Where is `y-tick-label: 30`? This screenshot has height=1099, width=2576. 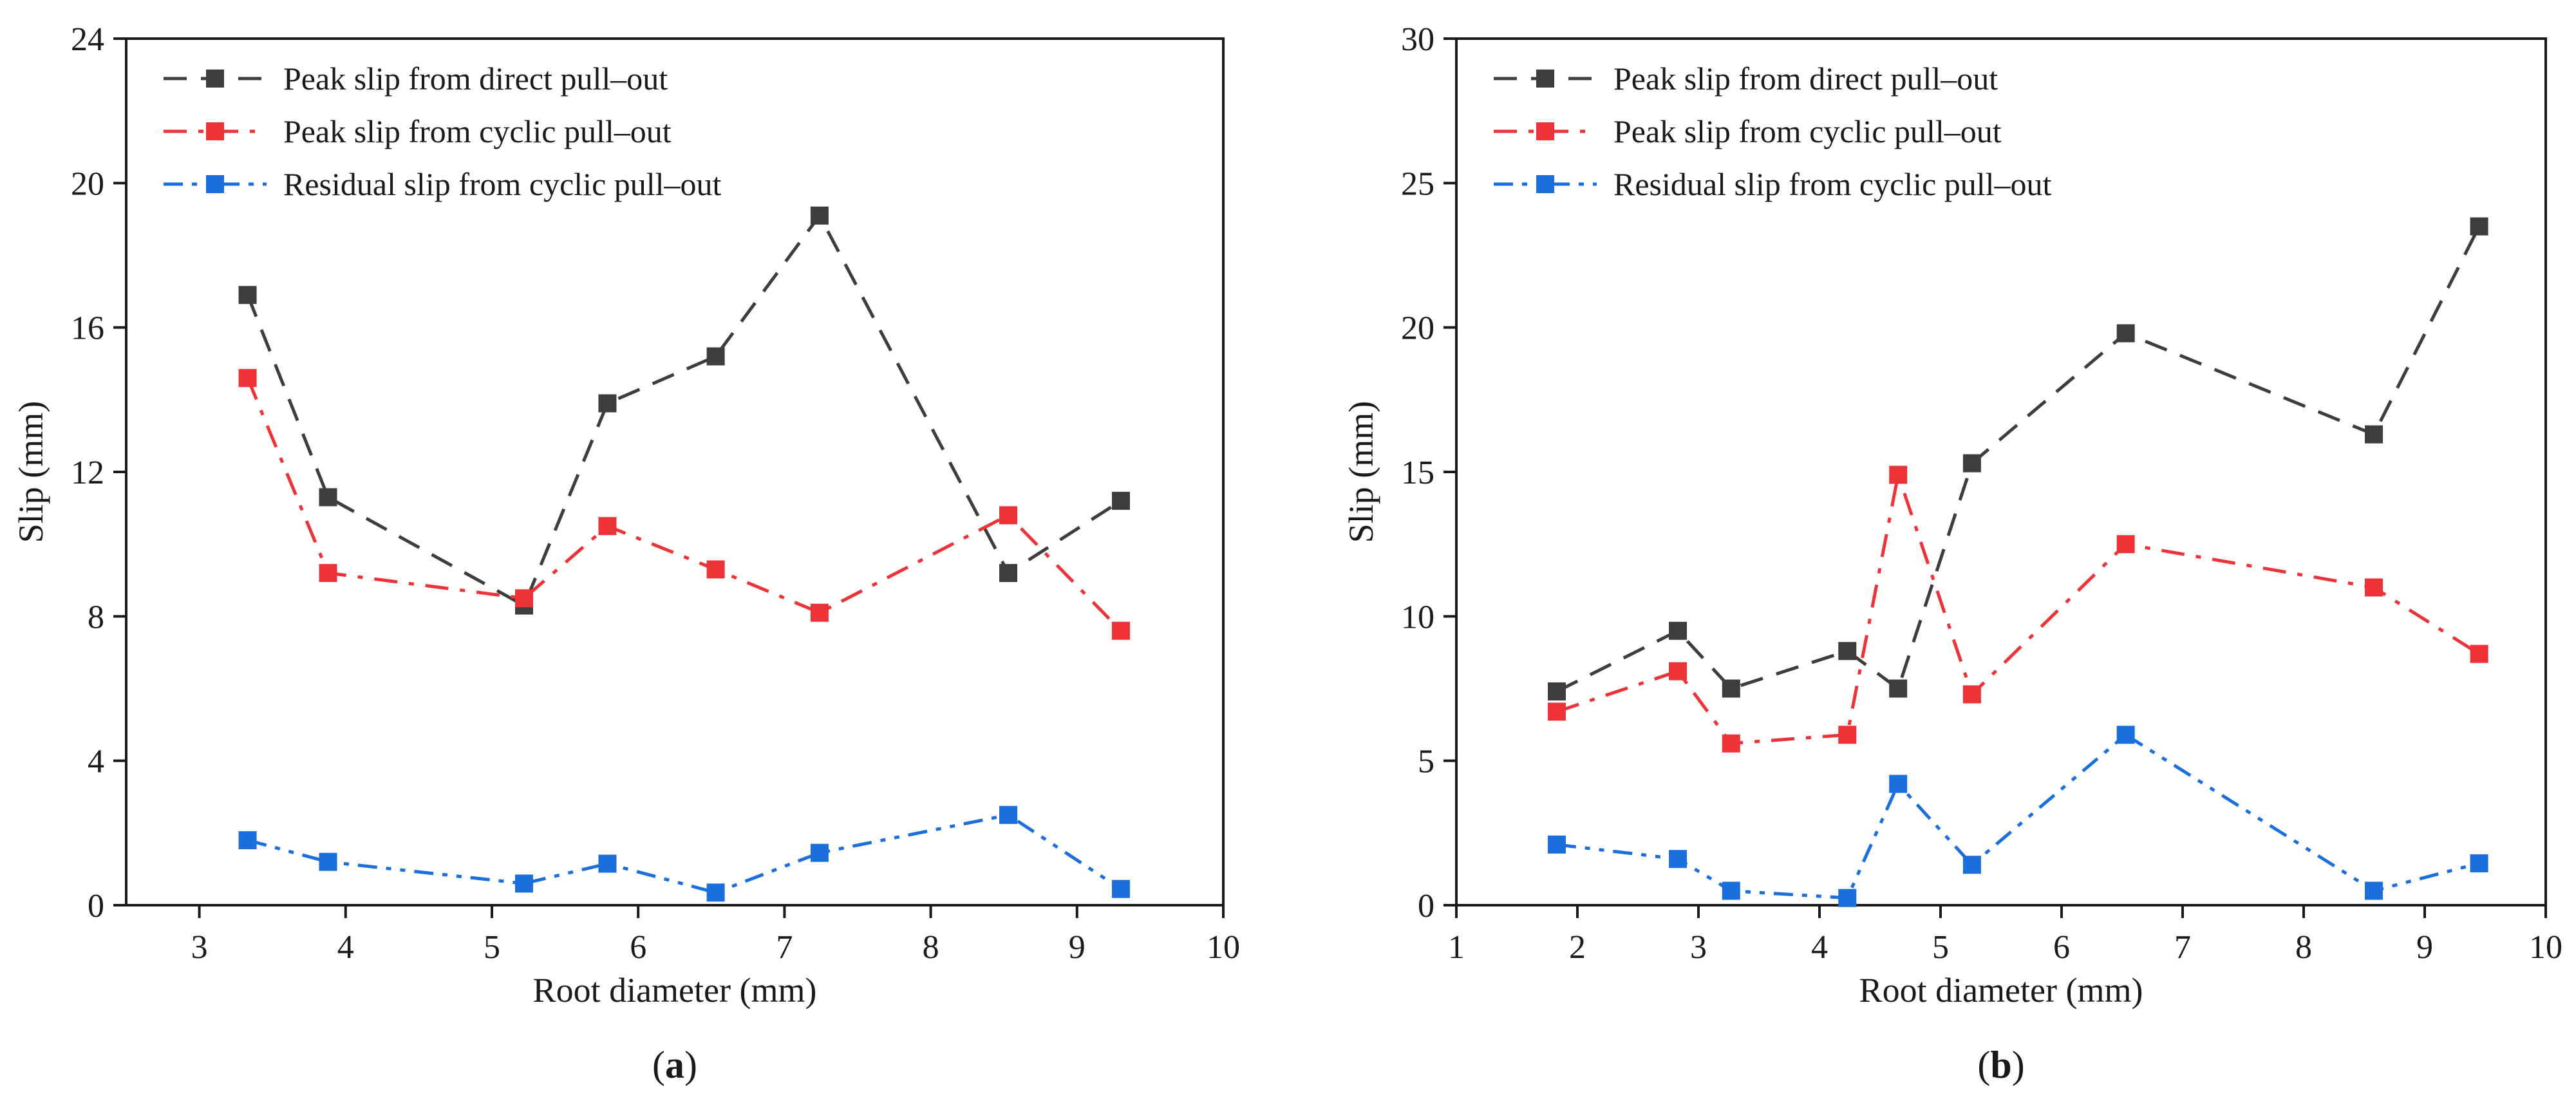 y-tick-label: 30 is located at coordinates (1417, 39).